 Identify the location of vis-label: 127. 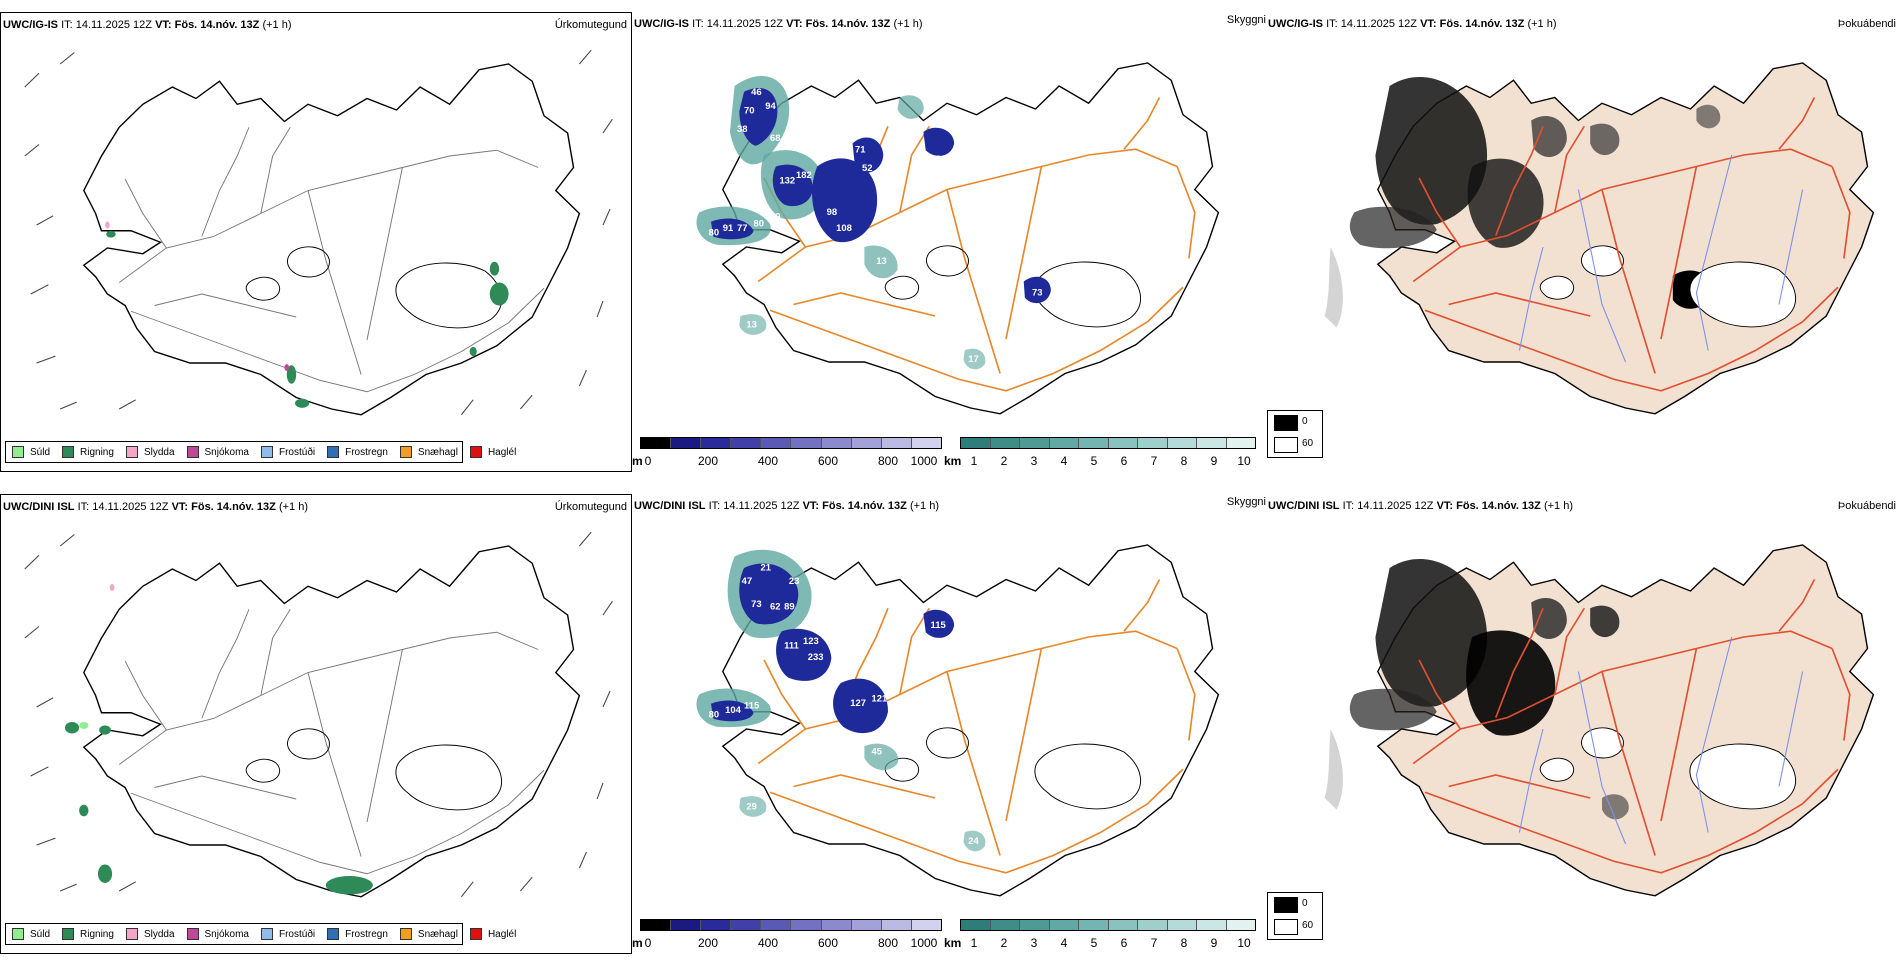
(858, 703).